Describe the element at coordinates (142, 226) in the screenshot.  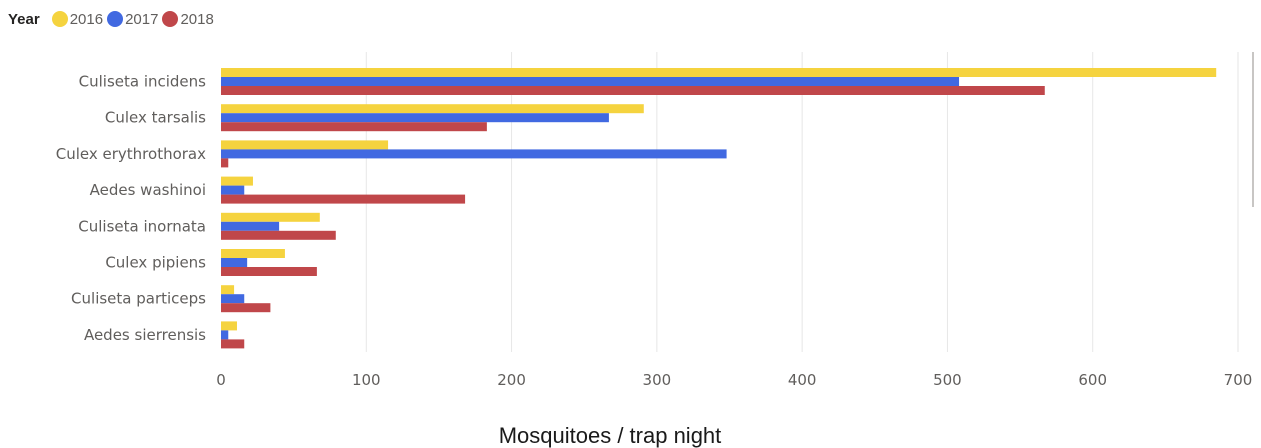
I see `category-label: Culiseta inornata` at that location.